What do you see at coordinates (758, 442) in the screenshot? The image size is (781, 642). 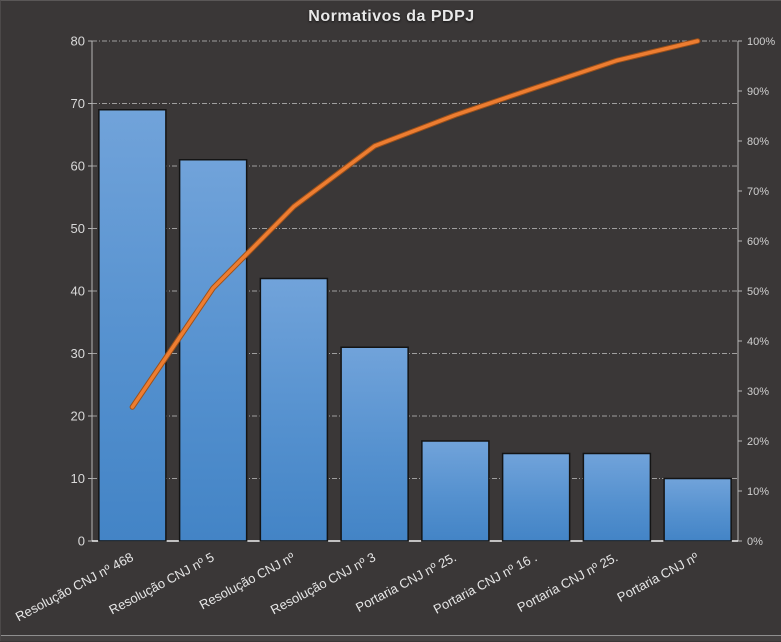 I see `pct-axis-label: 20%` at bounding box center [758, 442].